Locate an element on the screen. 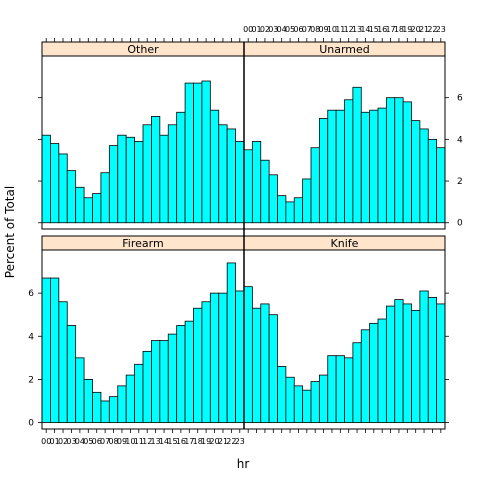  y-tick-label-top-4: 4 is located at coordinates (460, 140).